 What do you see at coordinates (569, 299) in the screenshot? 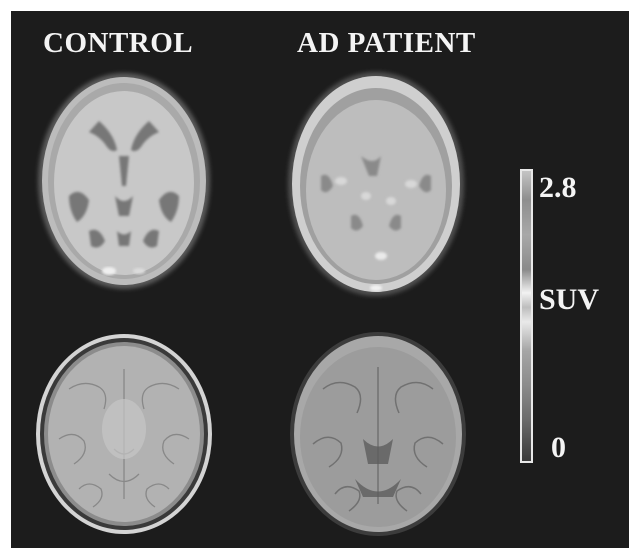
I see `colorbar-title-label: SUV` at bounding box center [569, 299].